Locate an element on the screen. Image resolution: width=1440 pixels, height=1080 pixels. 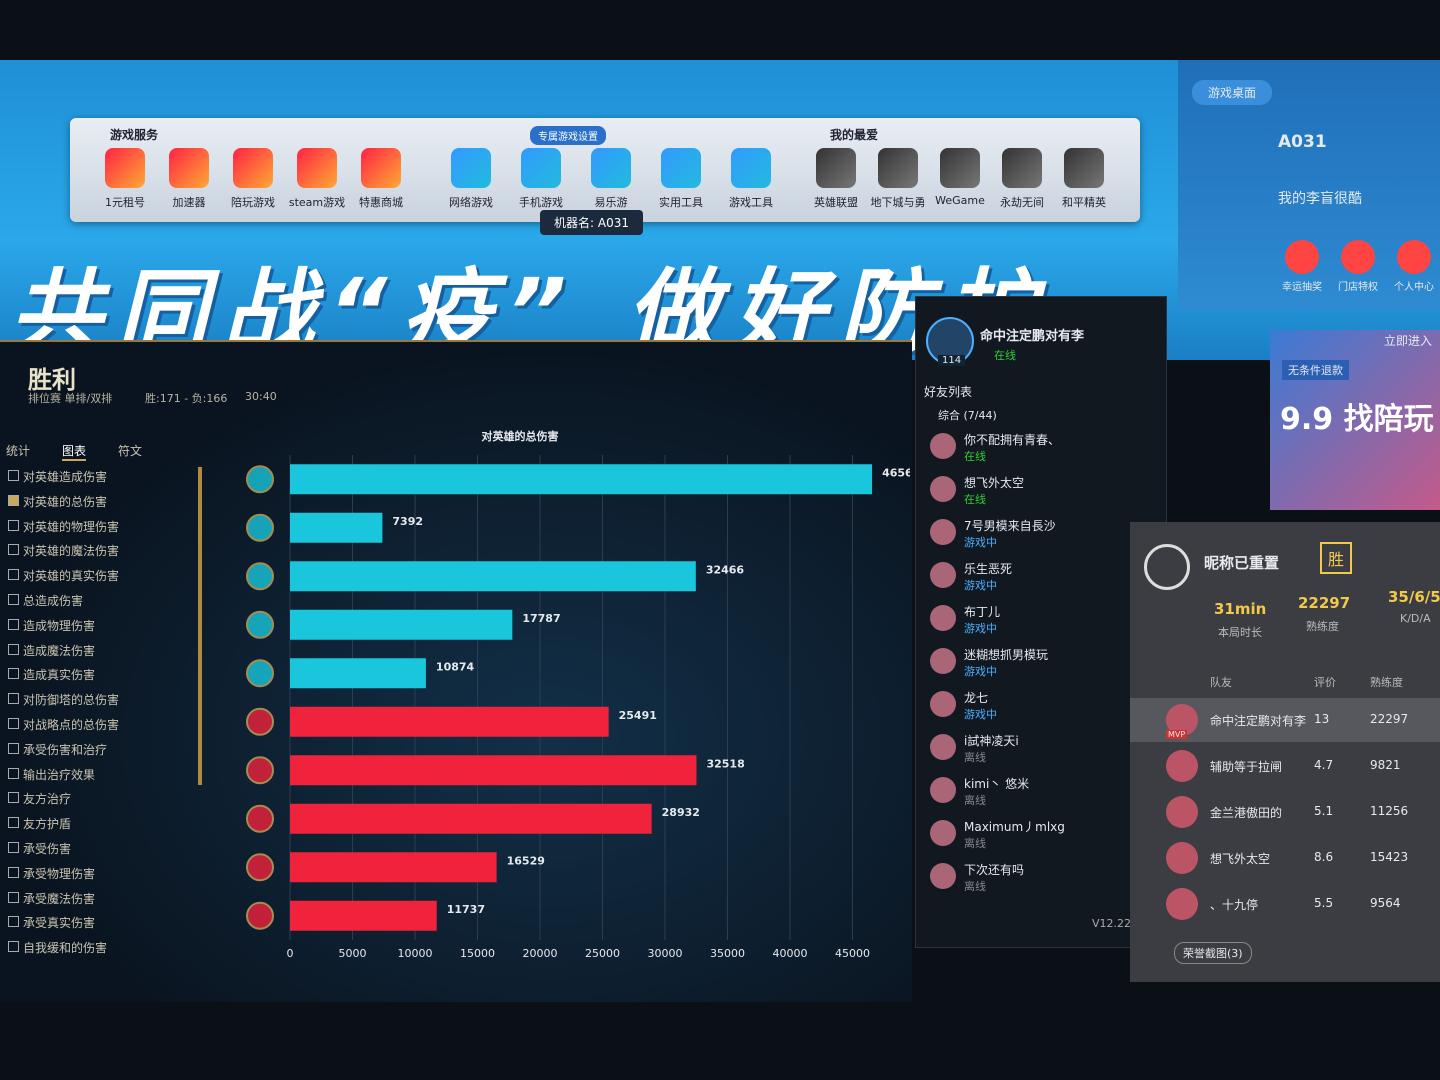
friend: 你不配拥有青春、 在线 is located at coordinates (995, 447).